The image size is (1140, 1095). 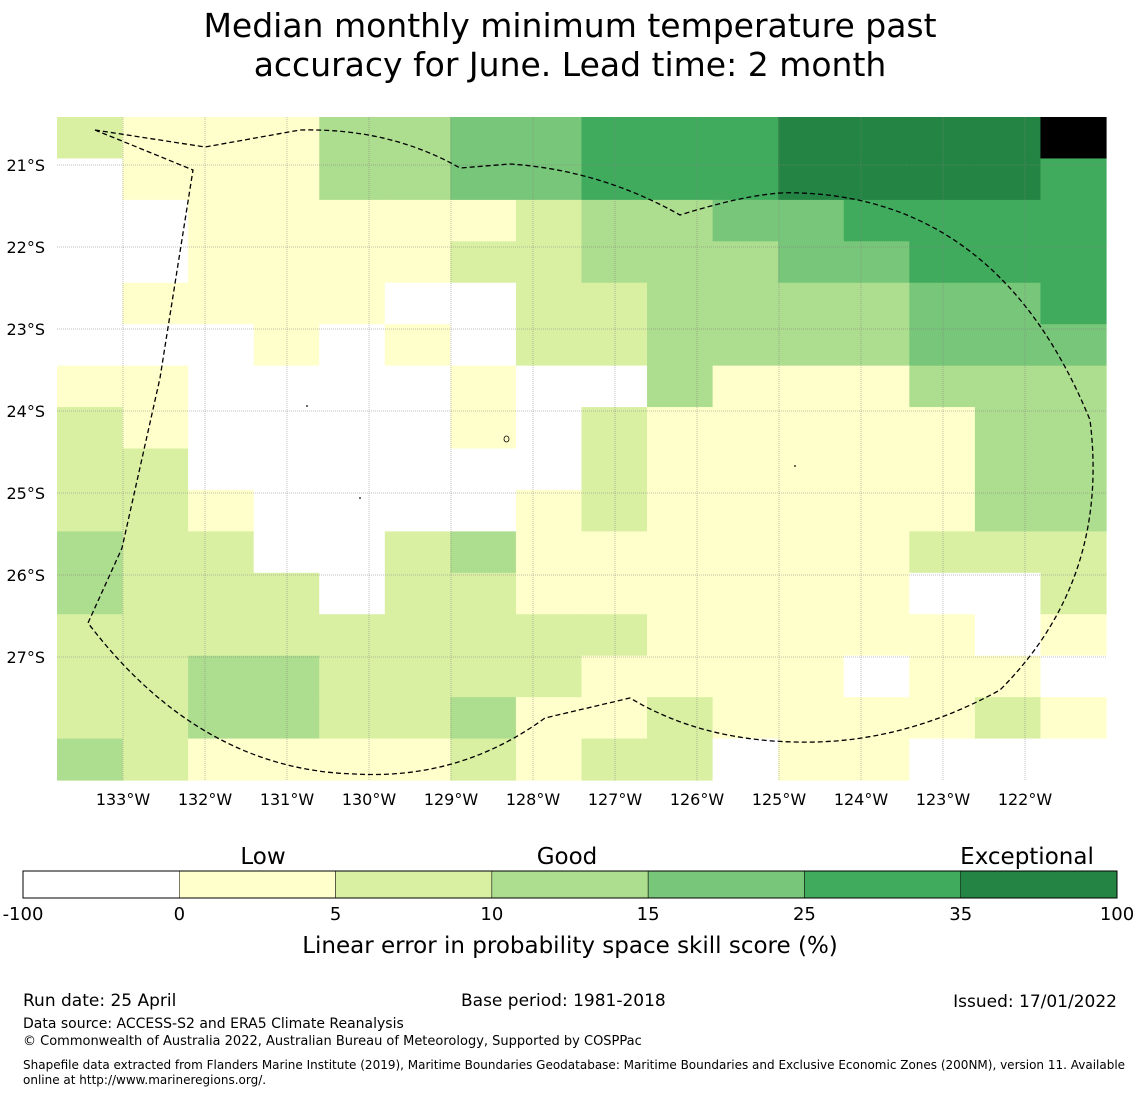 What do you see at coordinates (1117, 914) in the screenshot?
I see `colorbar-boundary-label: 100` at bounding box center [1117, 914].